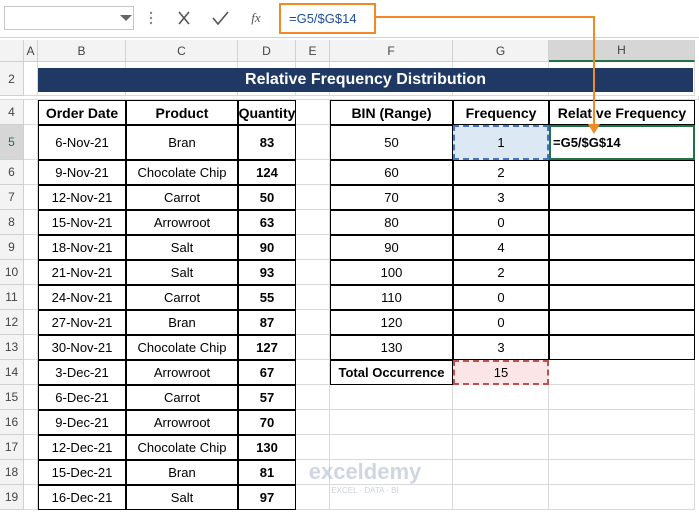 Image resolution: width=699 pixels, height=514 pixels. Describe the element at coordinates (82, 372) in the screenshot. I see `table-cell: 3-Dec-21` at that location.